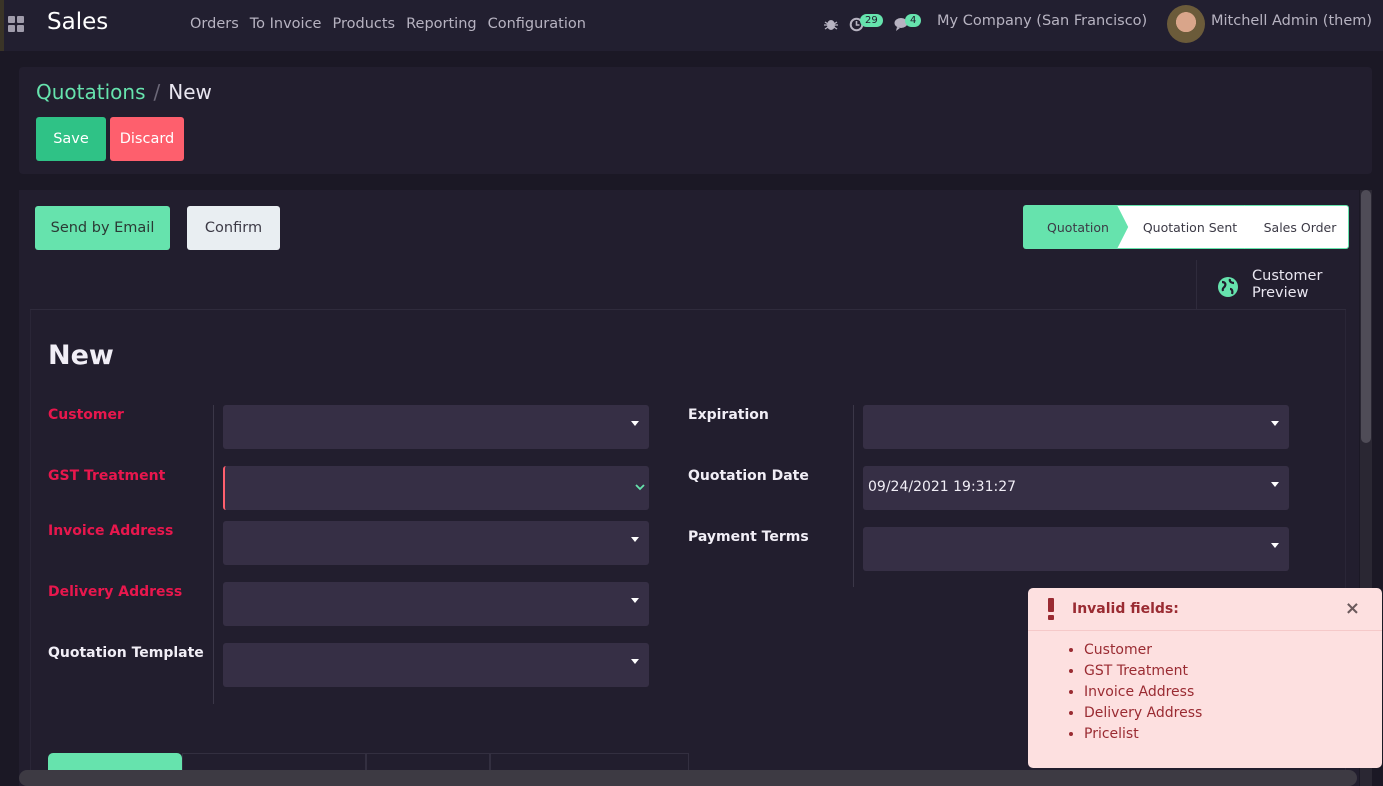 This screenshot has width=1383, height=786. I want to click on control-panel, so click(695, 120).